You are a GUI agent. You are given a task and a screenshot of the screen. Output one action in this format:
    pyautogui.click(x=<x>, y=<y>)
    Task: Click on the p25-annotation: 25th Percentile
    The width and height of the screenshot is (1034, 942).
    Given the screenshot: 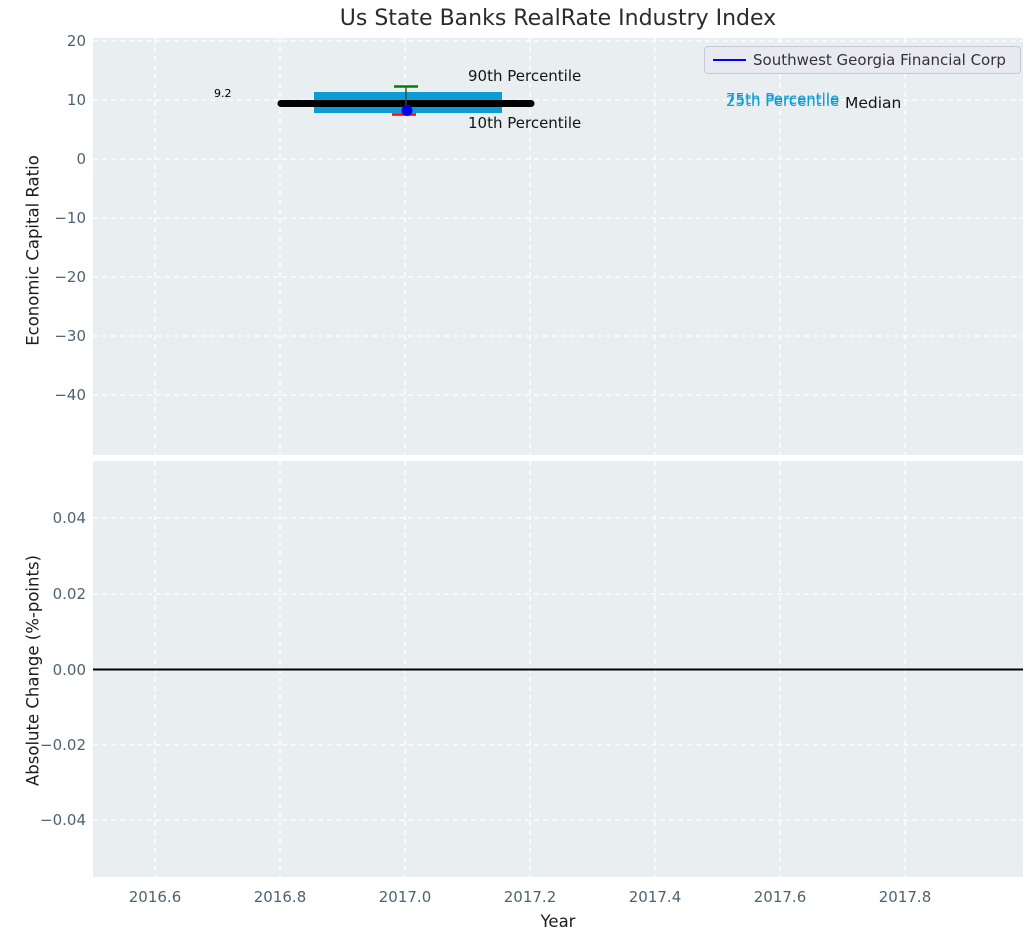 What is the action you would take?
    pyautogui.click(x=783, y=101)
    